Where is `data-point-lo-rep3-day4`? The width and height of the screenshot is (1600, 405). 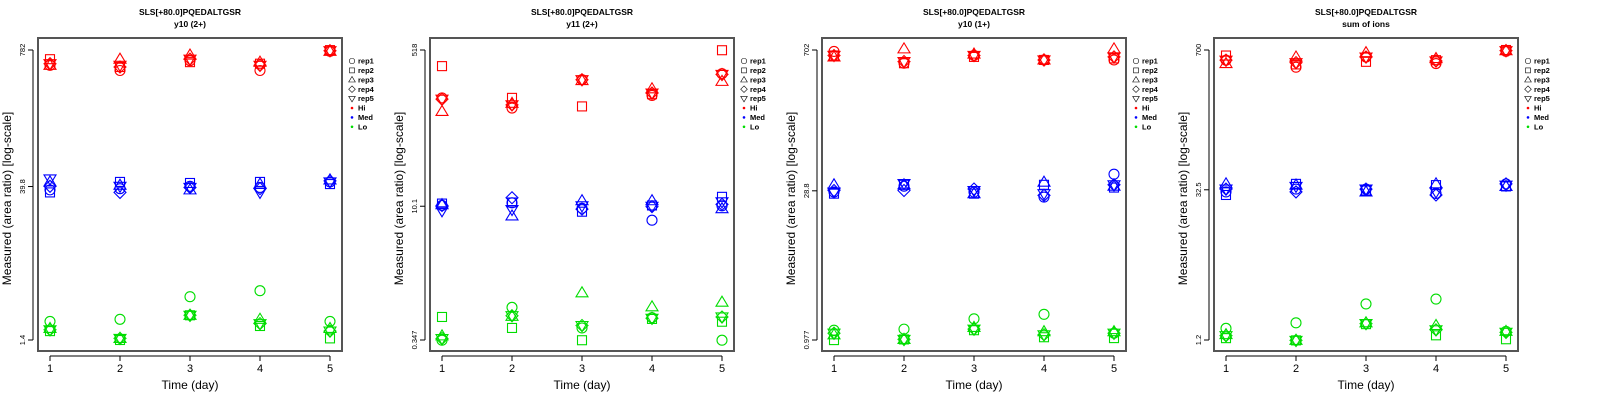 data-point-lo-rep3-day4 is located at coordinates (652, 305).